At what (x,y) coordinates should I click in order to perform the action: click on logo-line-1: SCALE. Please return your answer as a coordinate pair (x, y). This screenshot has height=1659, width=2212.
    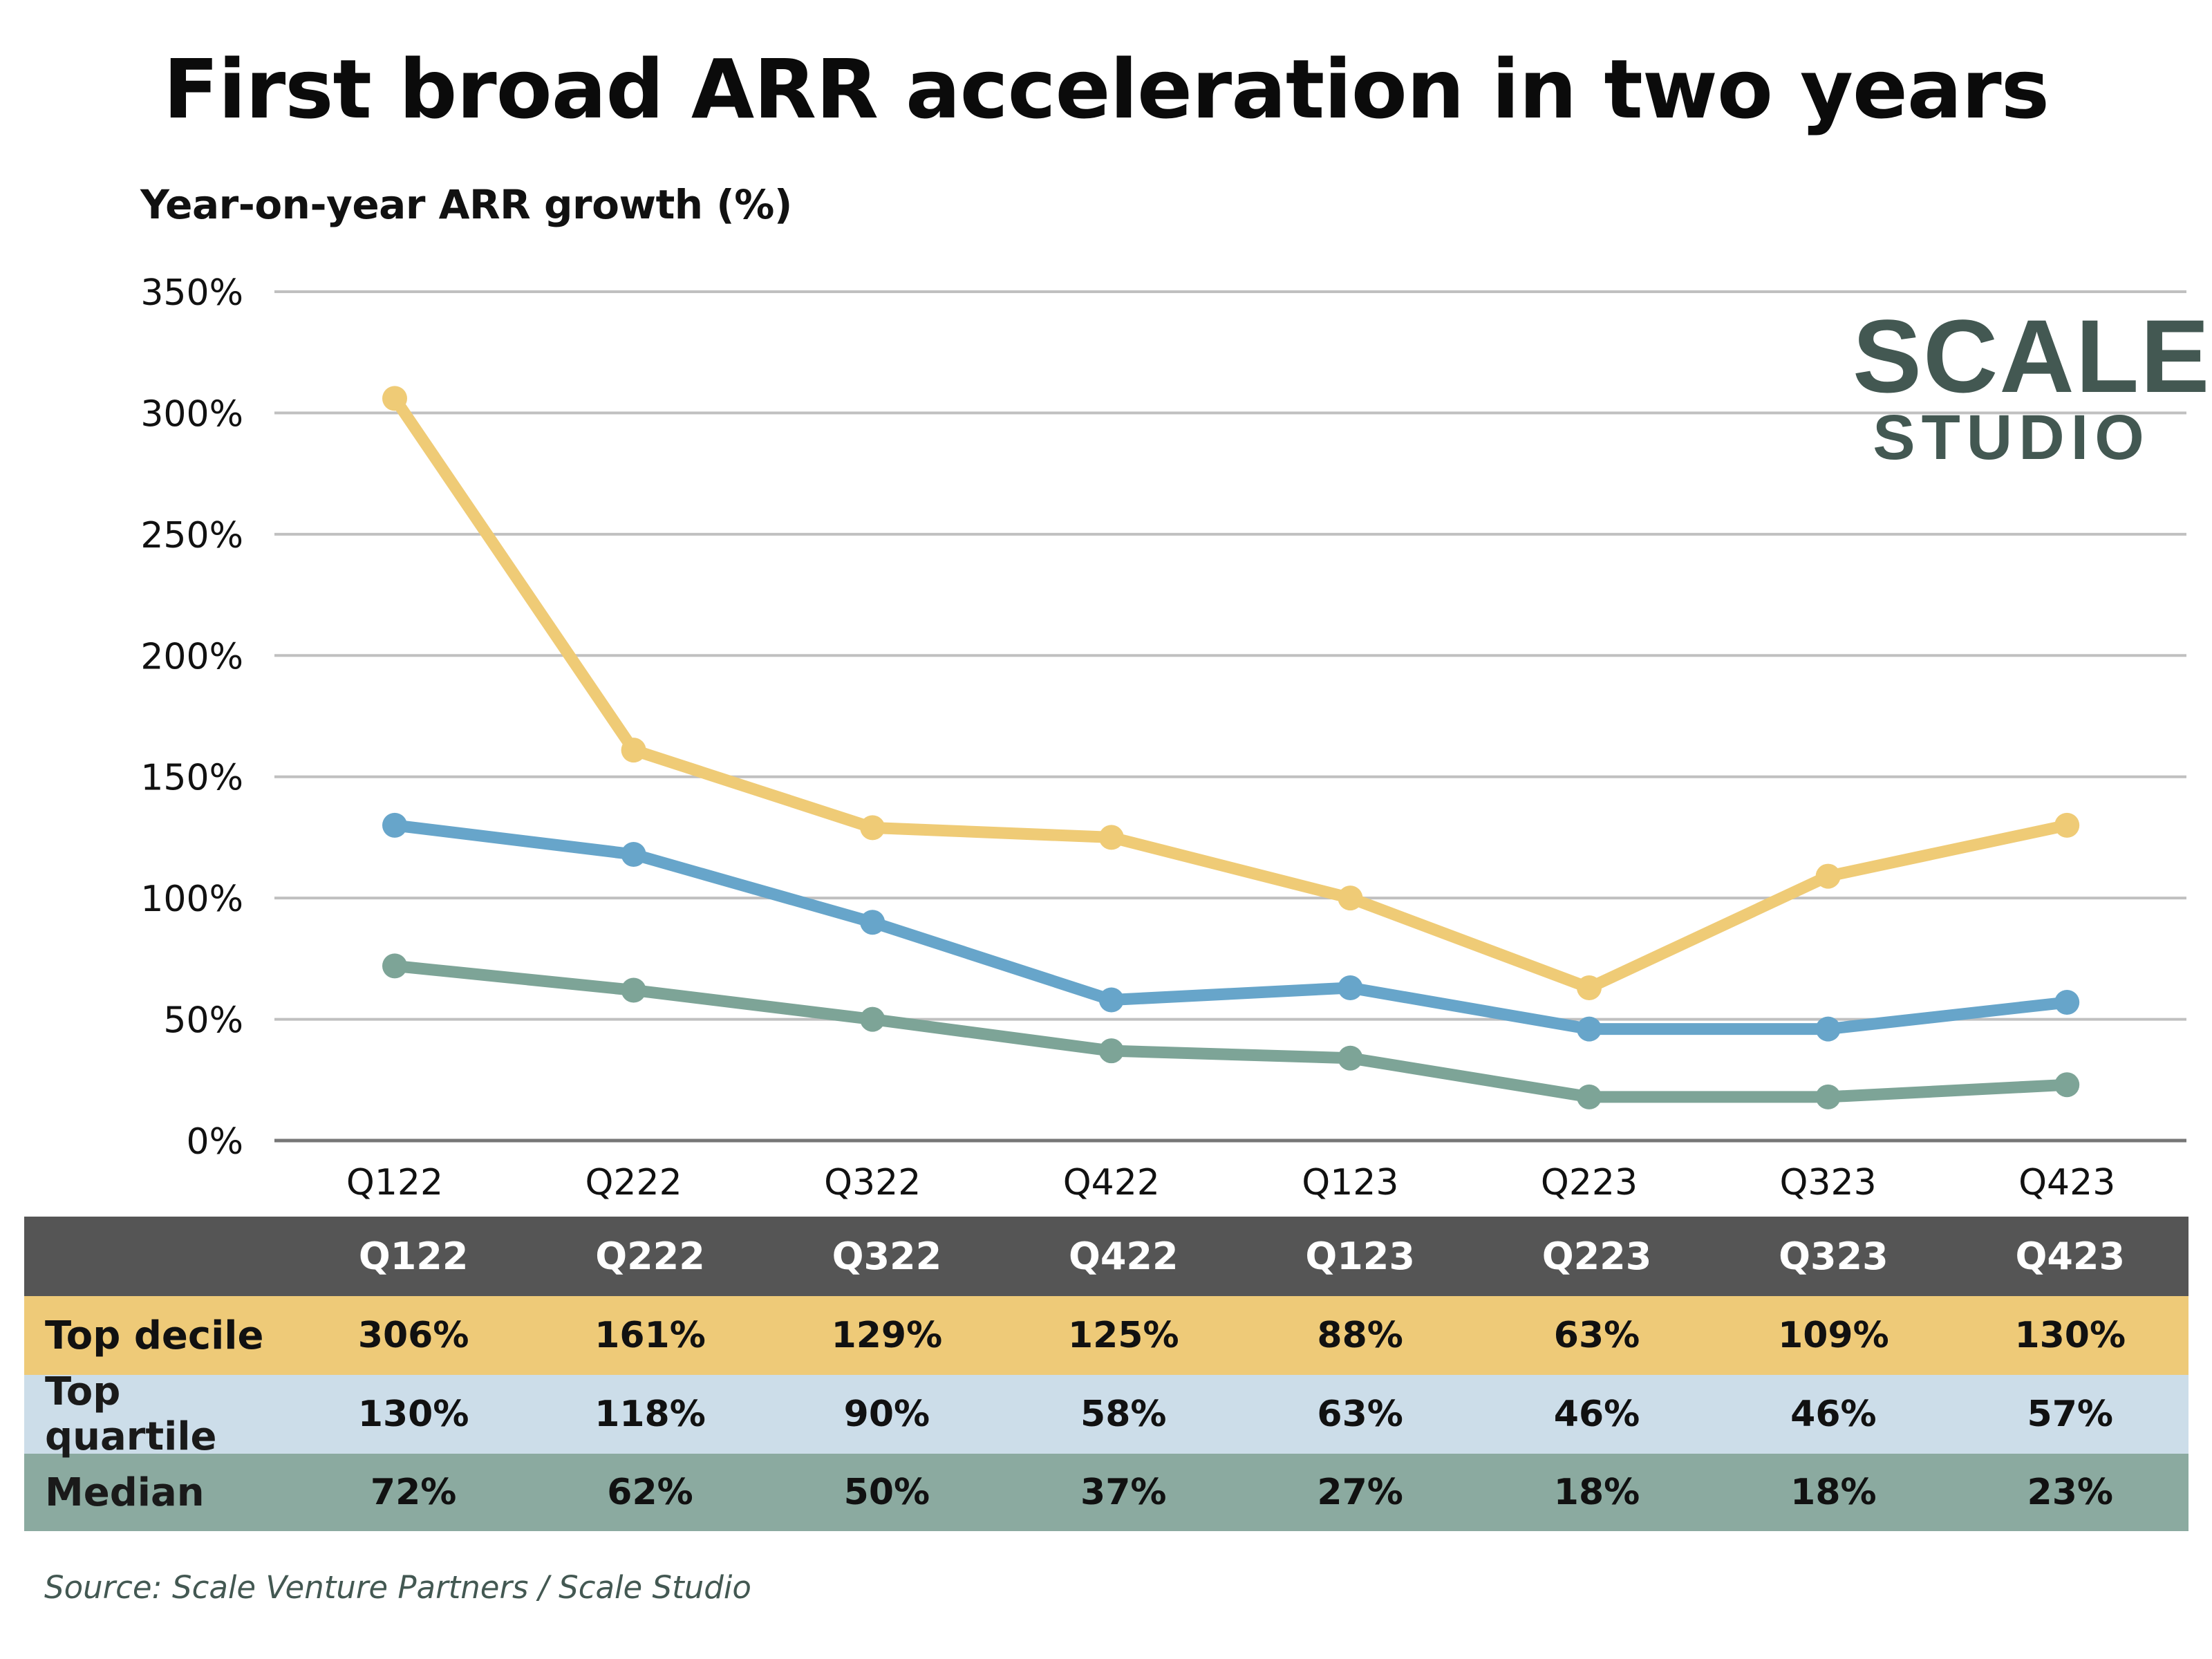
    Looking at the image, I should click on (2032, 356).